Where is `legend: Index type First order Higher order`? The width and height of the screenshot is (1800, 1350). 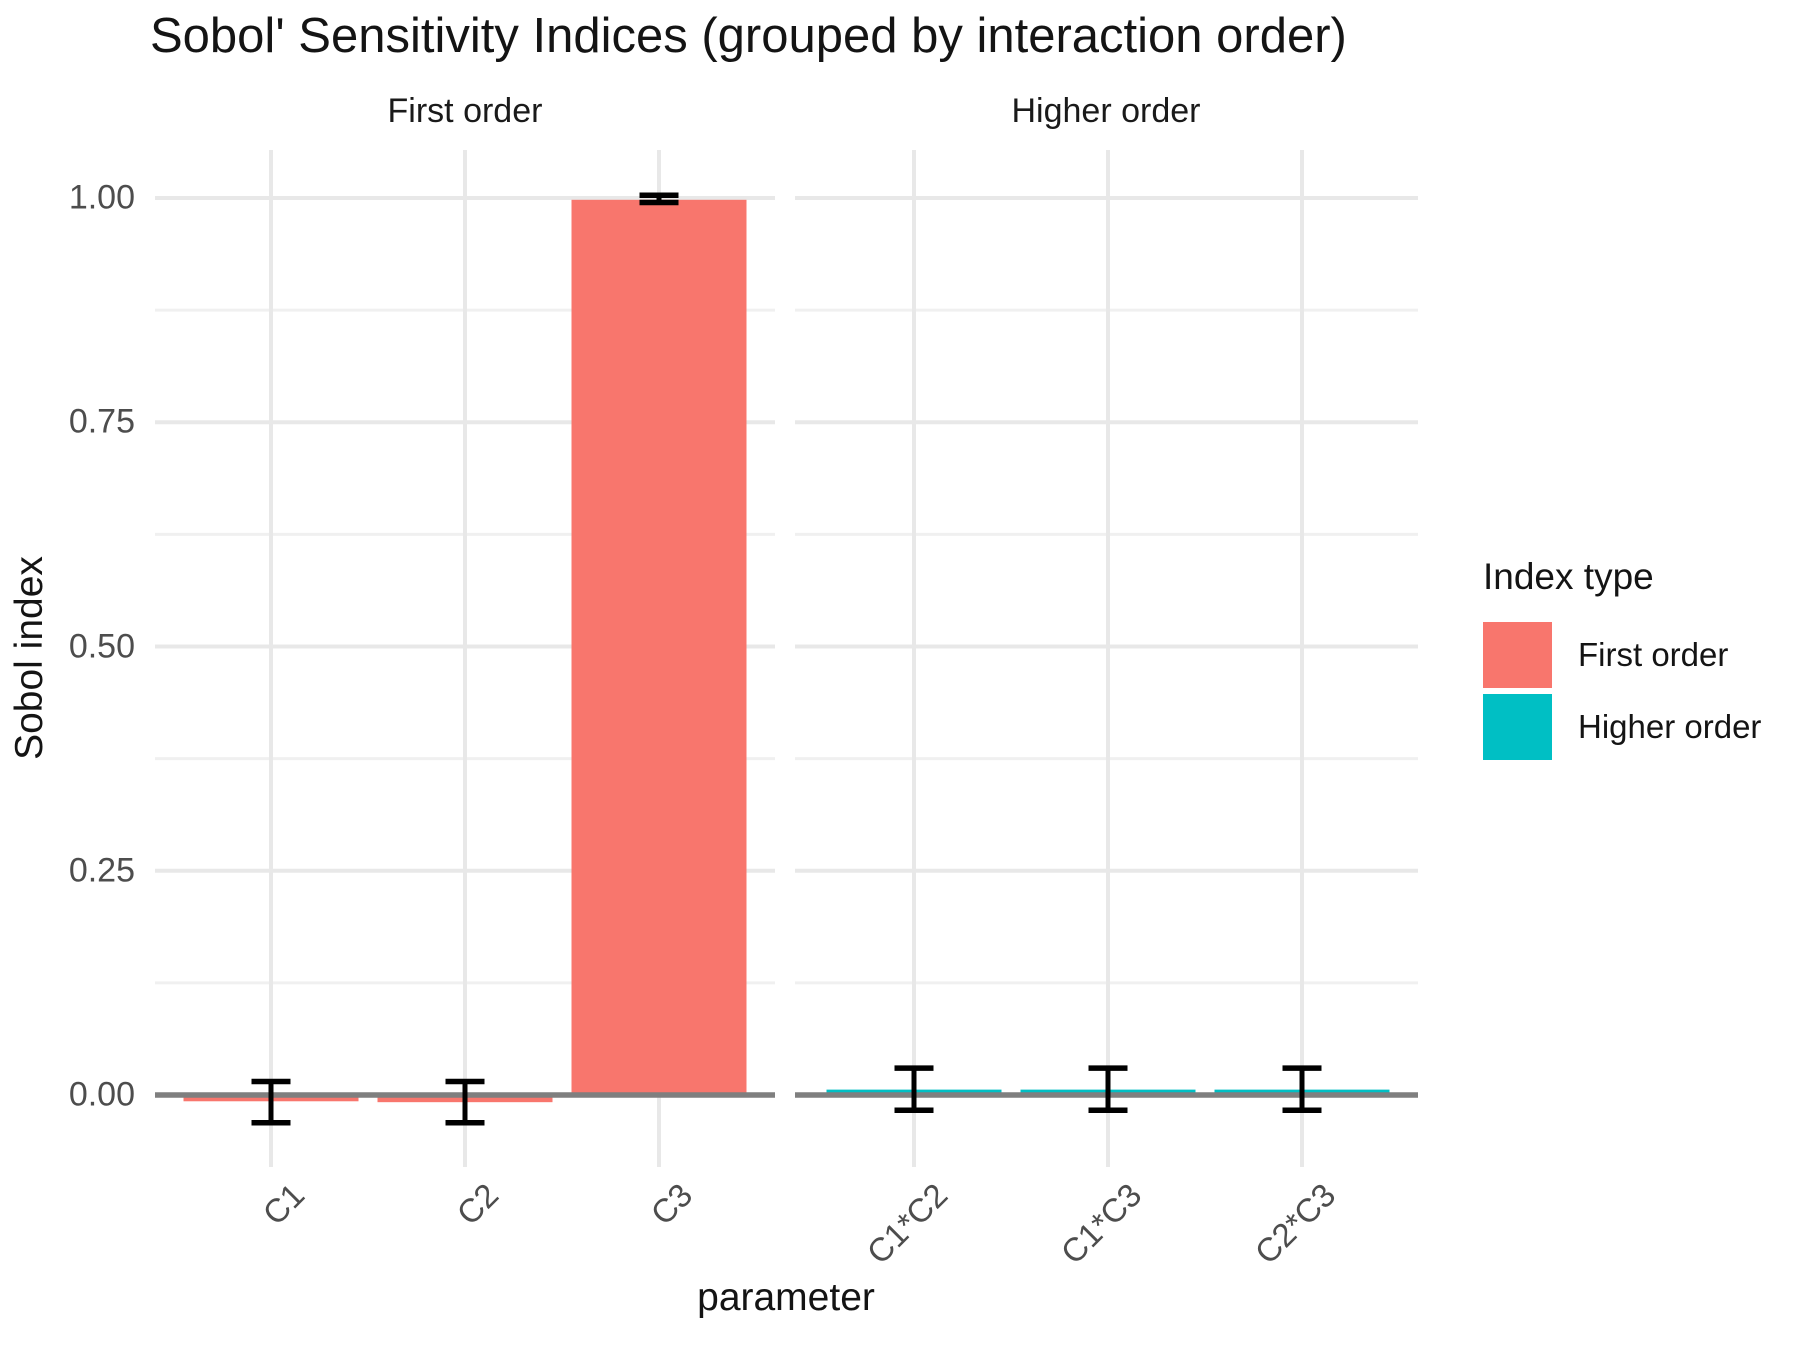 legend: Index type First order Higher order is located at coordinates (1622, 661).